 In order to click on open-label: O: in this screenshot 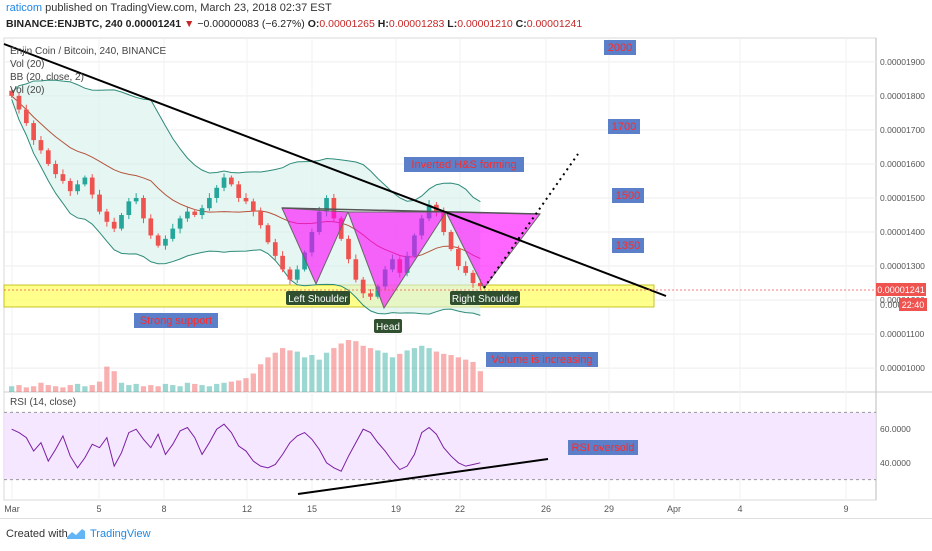, I will do `click(313, 24)`.